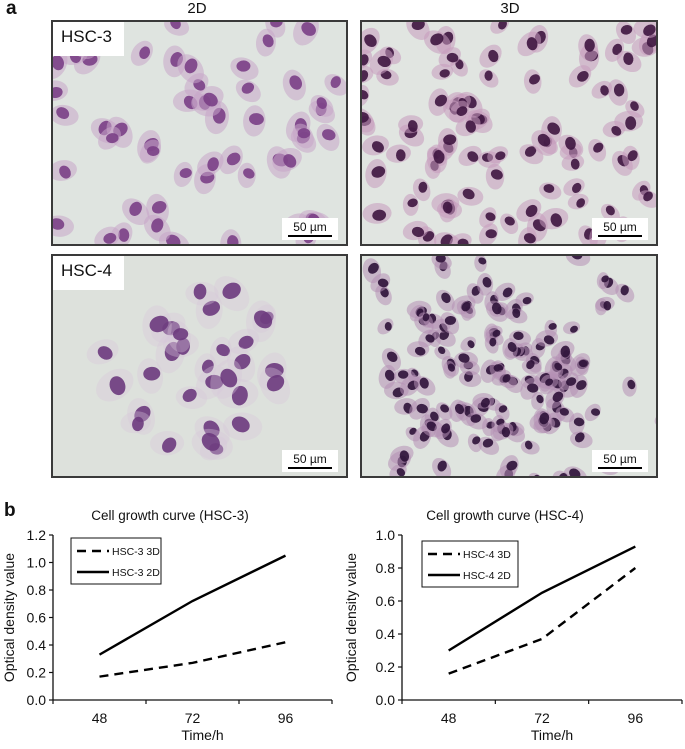  I want to click on legend-entry: HSC-4 2D, so click(487, 576).